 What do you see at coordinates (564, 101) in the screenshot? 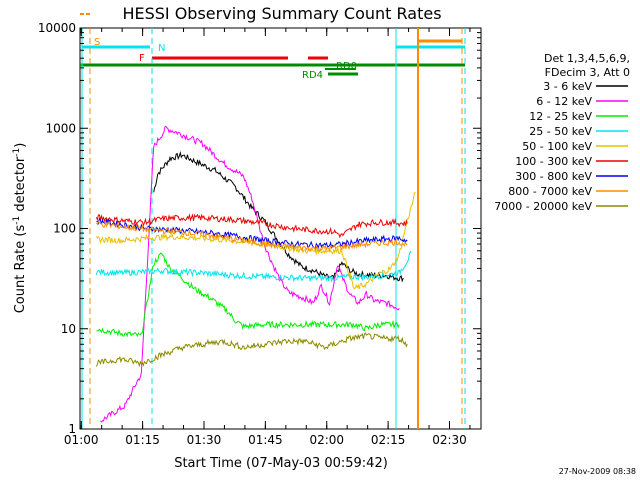
I see `legend-label: 6 - 12 keV` at bounding box center [564, 101].